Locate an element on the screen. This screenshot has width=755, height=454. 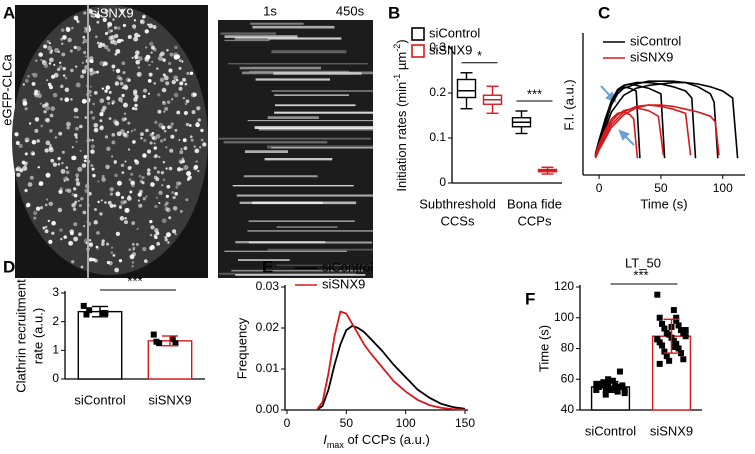
image-label: eGFP-CLCa is located at coordinates (7, 89).